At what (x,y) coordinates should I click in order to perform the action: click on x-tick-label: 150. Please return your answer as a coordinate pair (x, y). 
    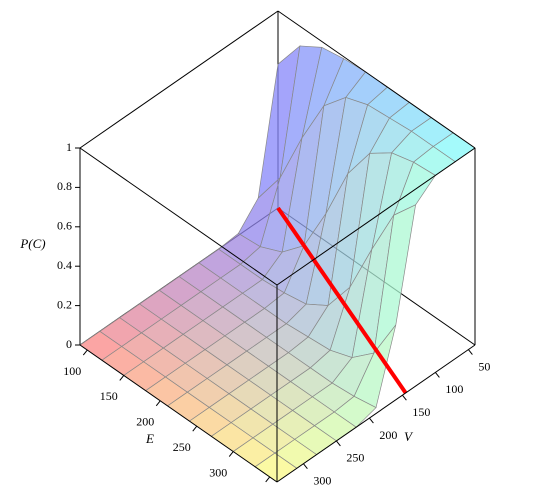
    Looking at the image, I should click on (109, 396).